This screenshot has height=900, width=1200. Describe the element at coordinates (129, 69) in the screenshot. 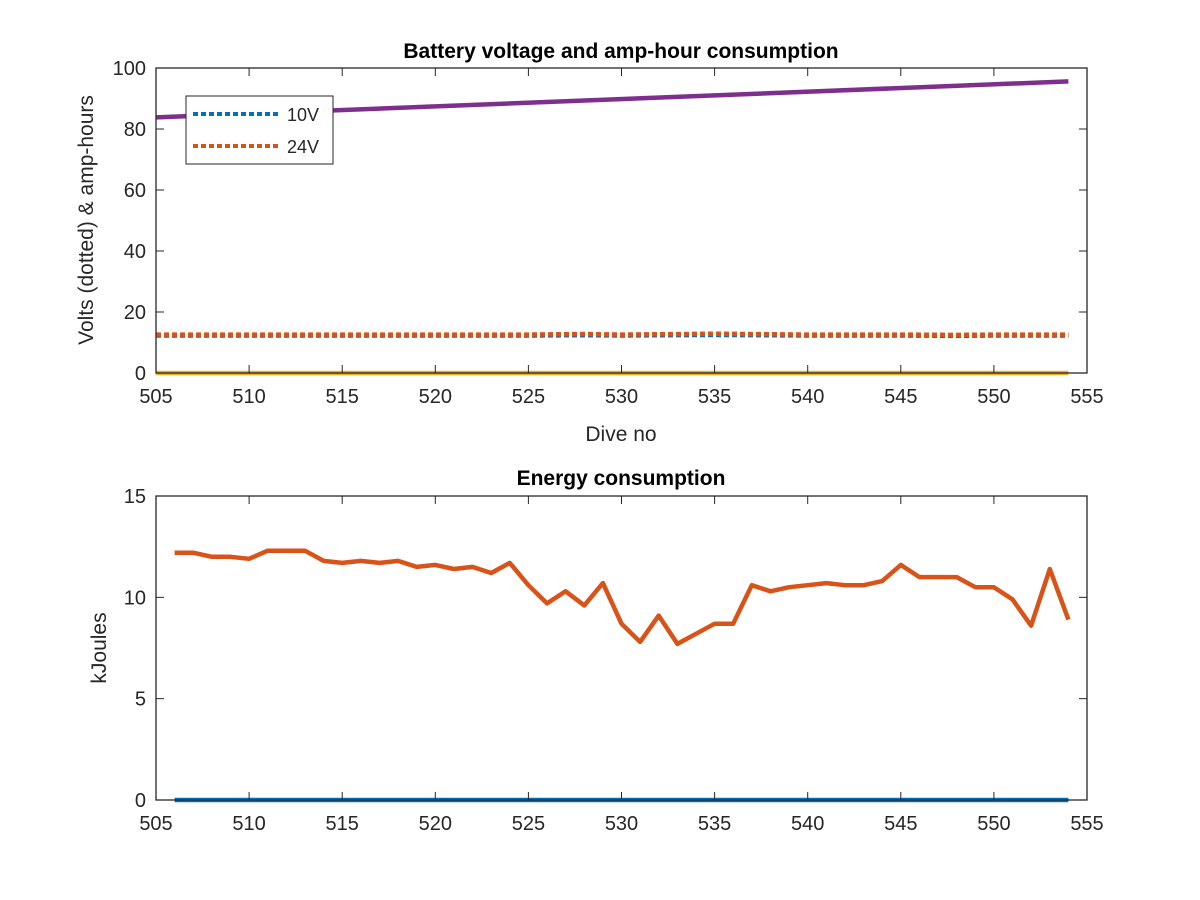

I see `voltage-y-tick-label: 100` at that location.